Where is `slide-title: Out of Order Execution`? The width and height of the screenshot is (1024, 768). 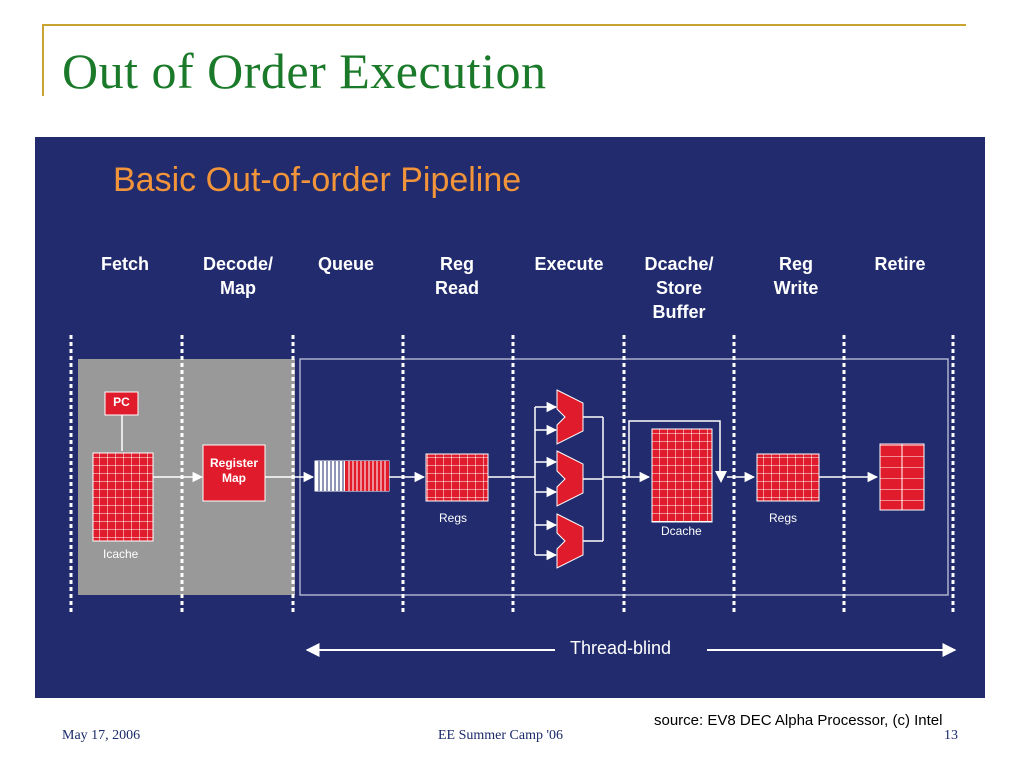 slide-title: Out of Order Execution is located at coordinates (304, 71).